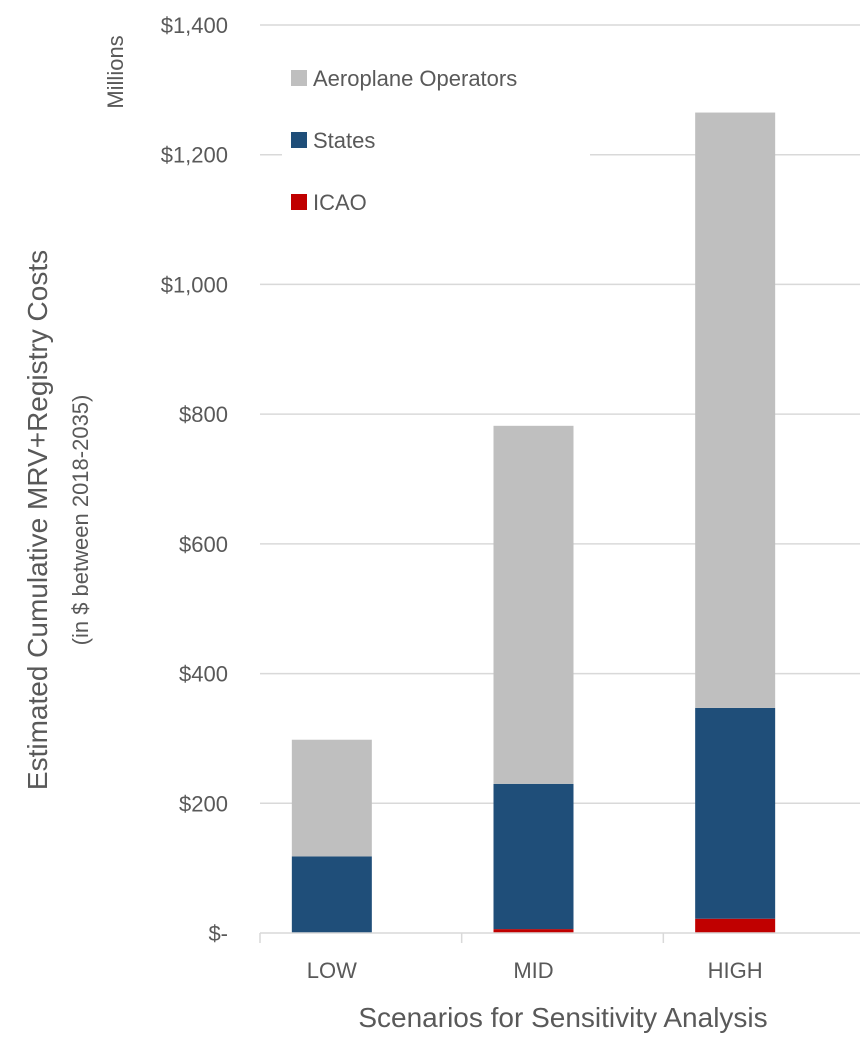 The height and width of the screenshot is (1039, 860). Describe the element at coordinates (194, 284) in the screenshot. I see `y-tick-label: $1,000` at that location.